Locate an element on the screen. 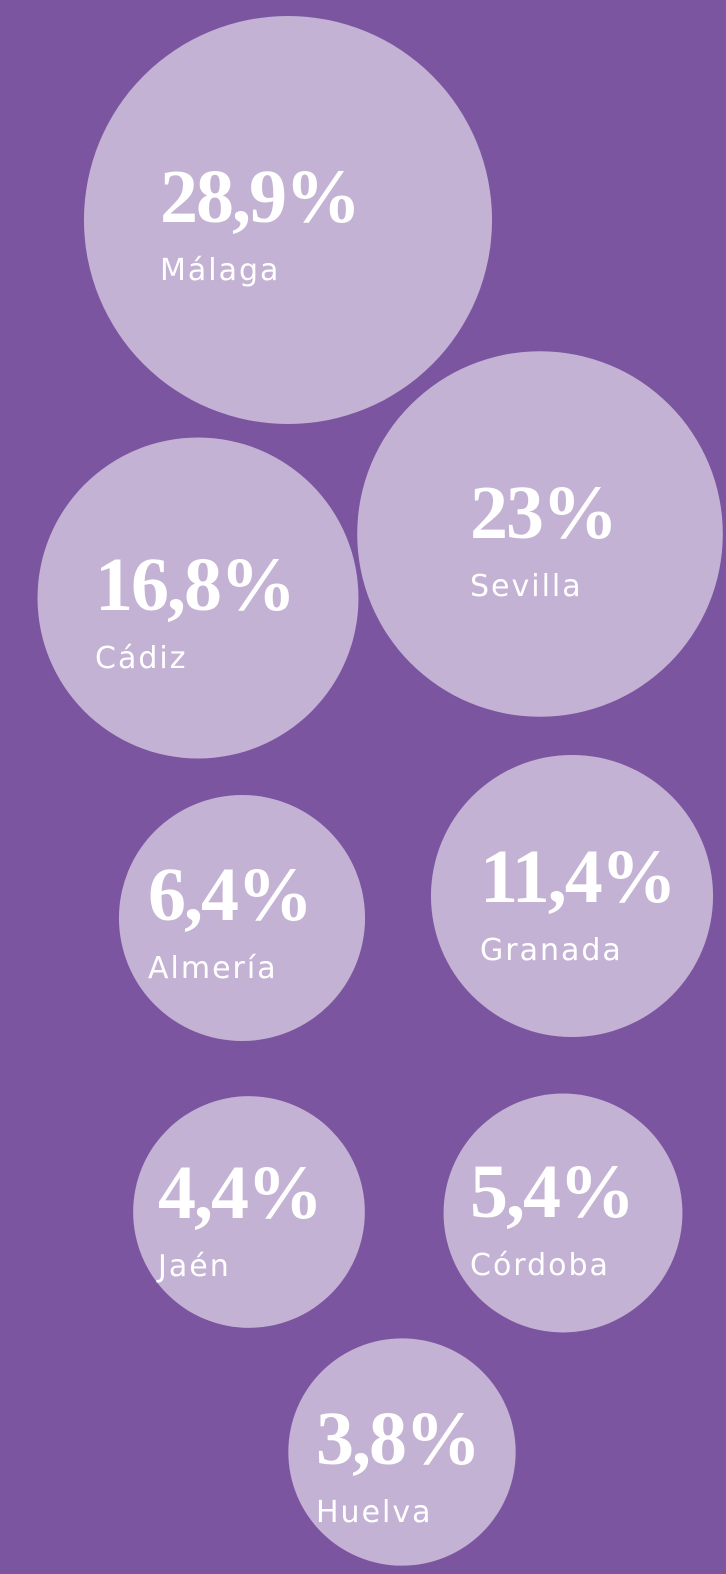 This screenshot has height=1574, width=726. category-label: Córdoba is located at coordinates (540, 1265).